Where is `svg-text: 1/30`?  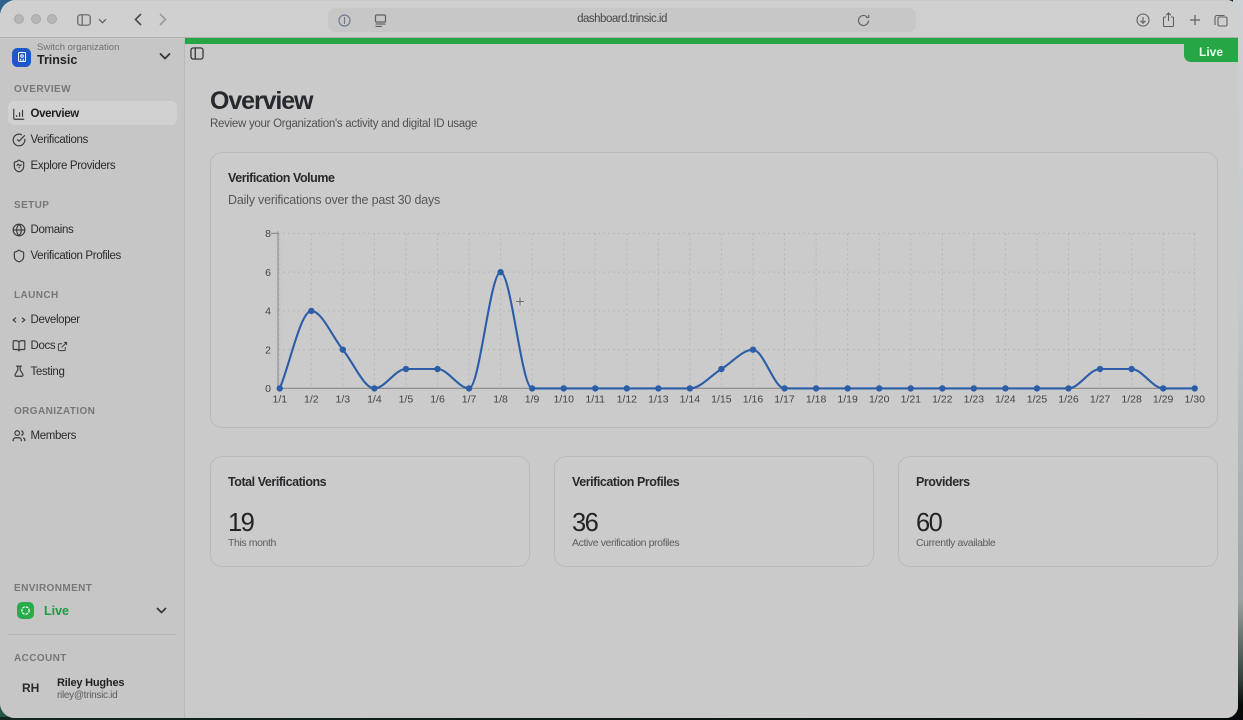 svg-text: 1/30 is located at coordinates (1194, 400).